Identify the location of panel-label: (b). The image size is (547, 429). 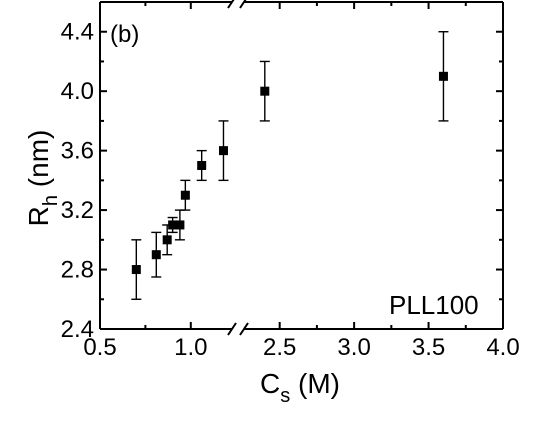
(124, 34).